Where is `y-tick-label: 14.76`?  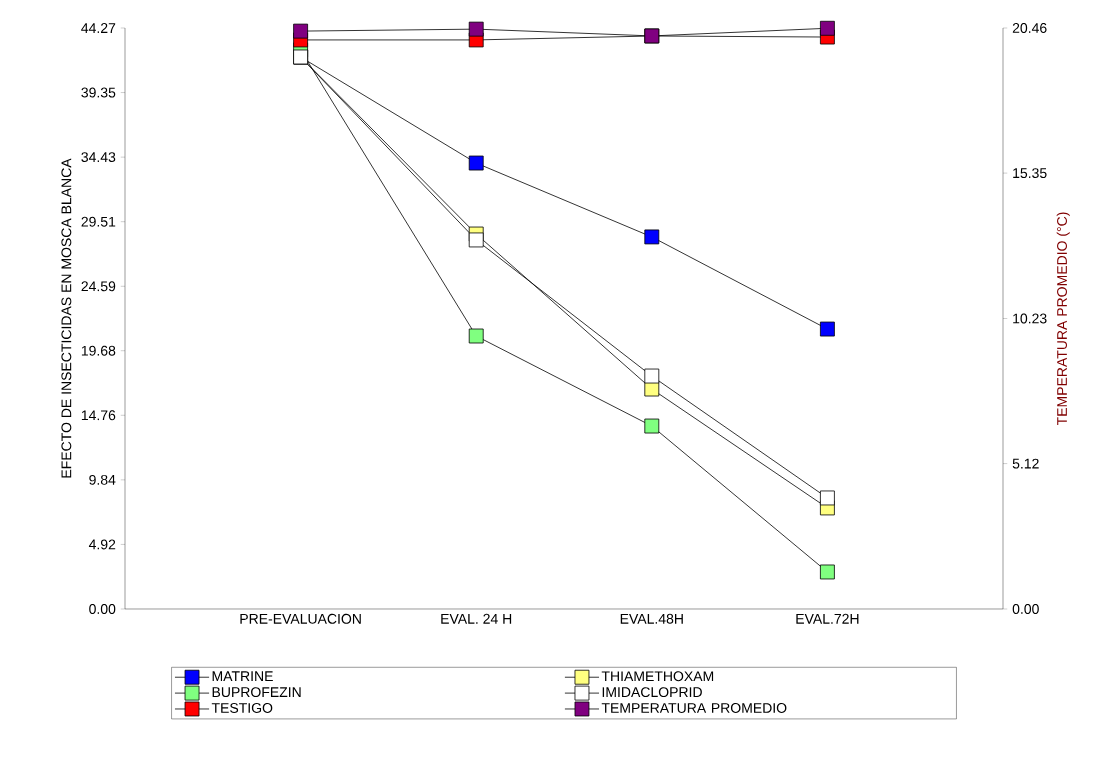 y-tick-label: 14.76 is located at coordinates (98, 415).